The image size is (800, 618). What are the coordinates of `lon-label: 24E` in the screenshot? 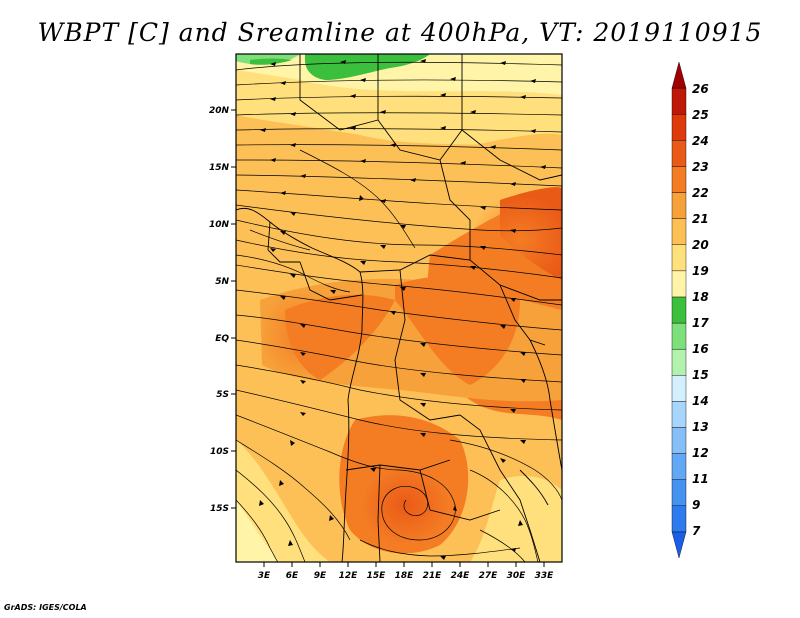 It's located at (461, 576).